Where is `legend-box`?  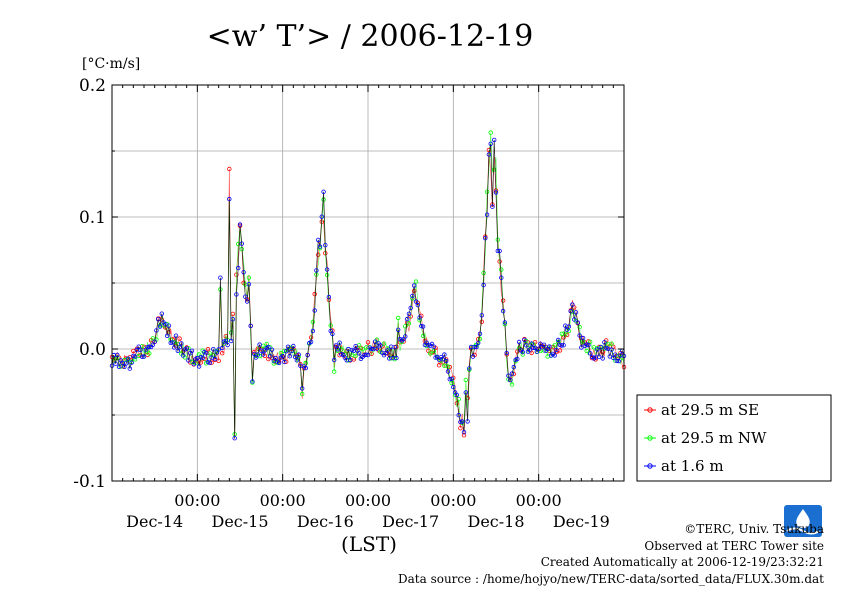 legend-box is located at coordinates (734, 438).